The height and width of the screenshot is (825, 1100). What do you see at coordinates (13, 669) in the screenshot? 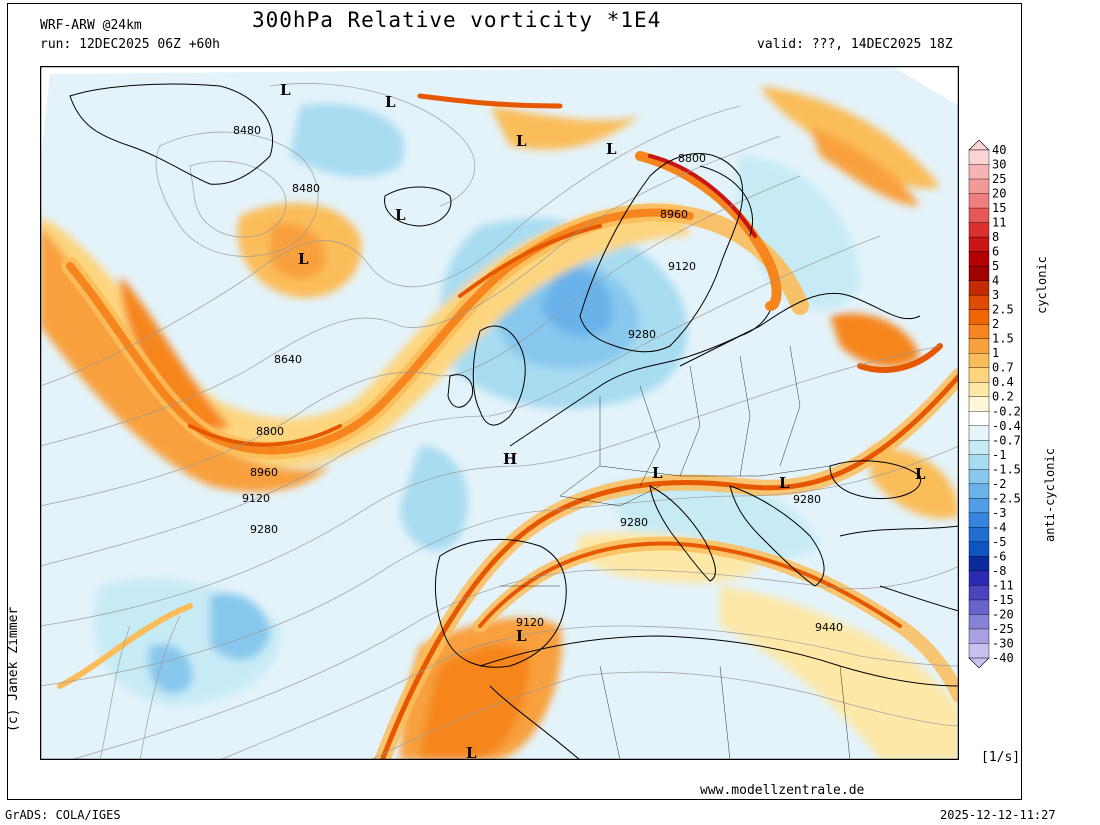
I see `credit-label: (c) Janek Zimmer` at bounding box center [13, 669].